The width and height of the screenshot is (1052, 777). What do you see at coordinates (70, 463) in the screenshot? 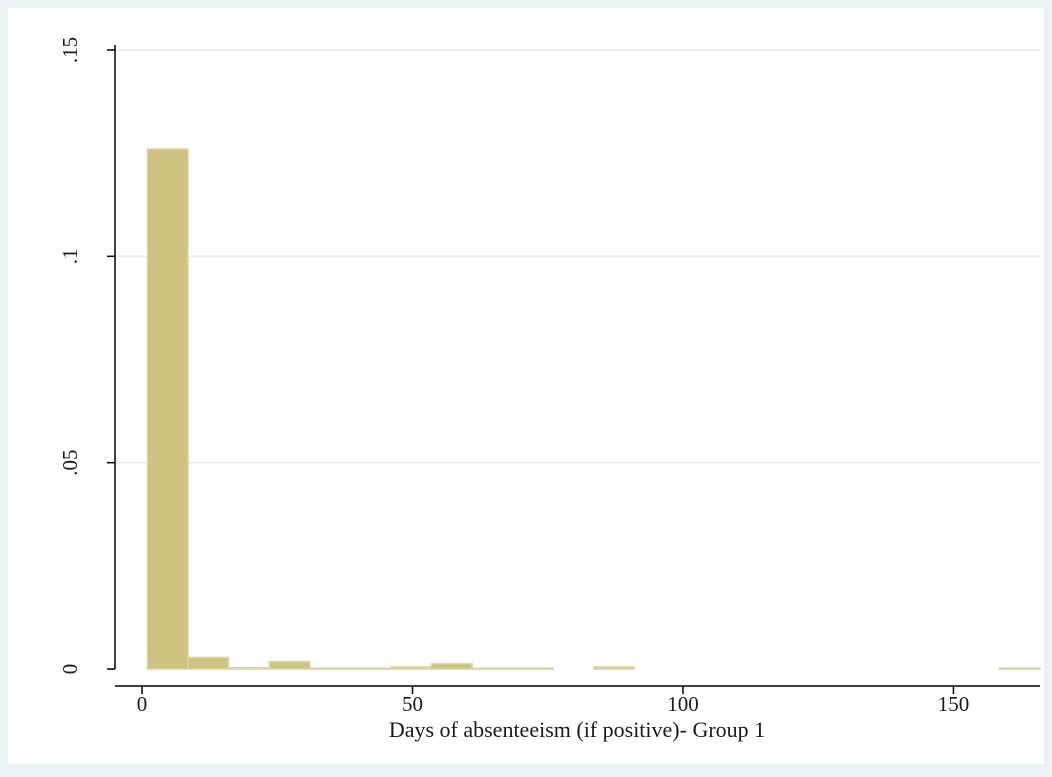
I see `y-tick-label: .05` at bounding box center [70, 463].